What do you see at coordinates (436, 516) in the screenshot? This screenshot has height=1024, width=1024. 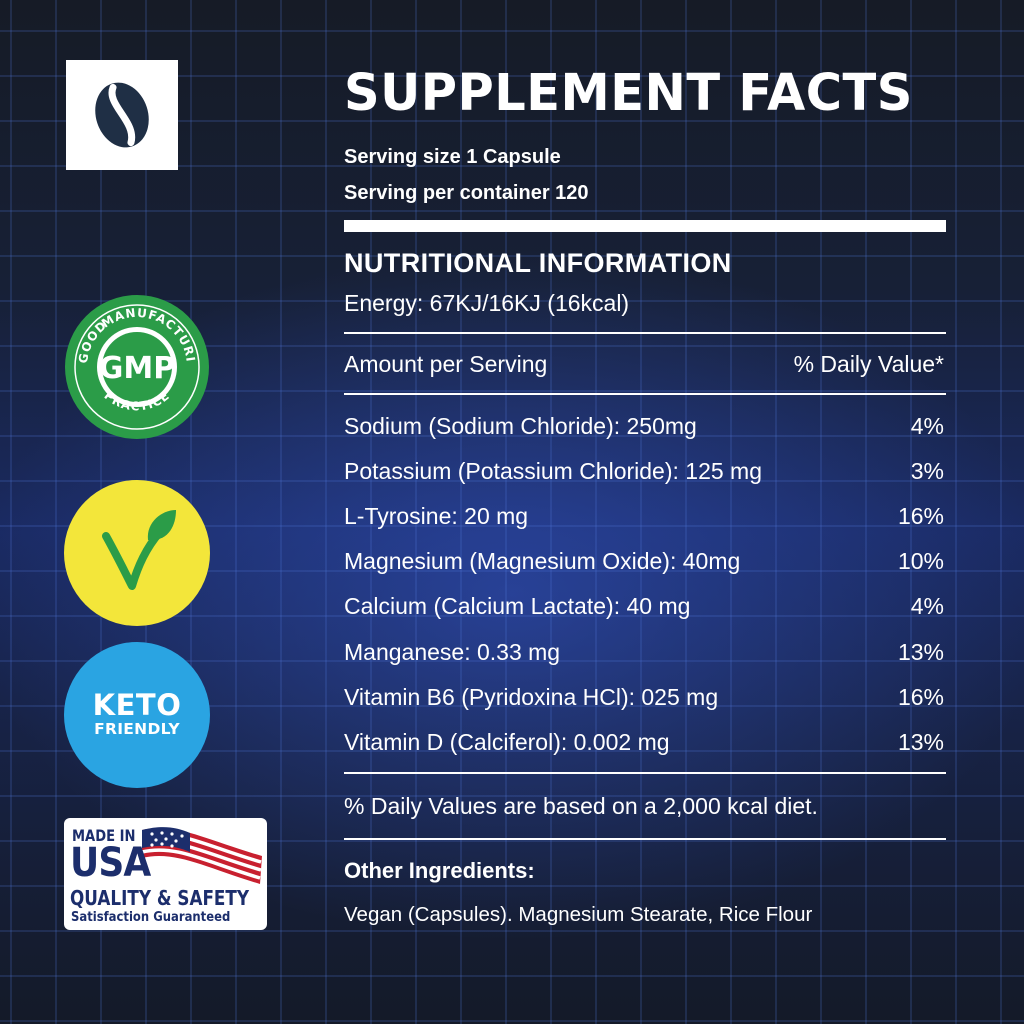 I see `nutrient-name: L-Tyrosine: 20 mg` at bounding box center [436, 516].